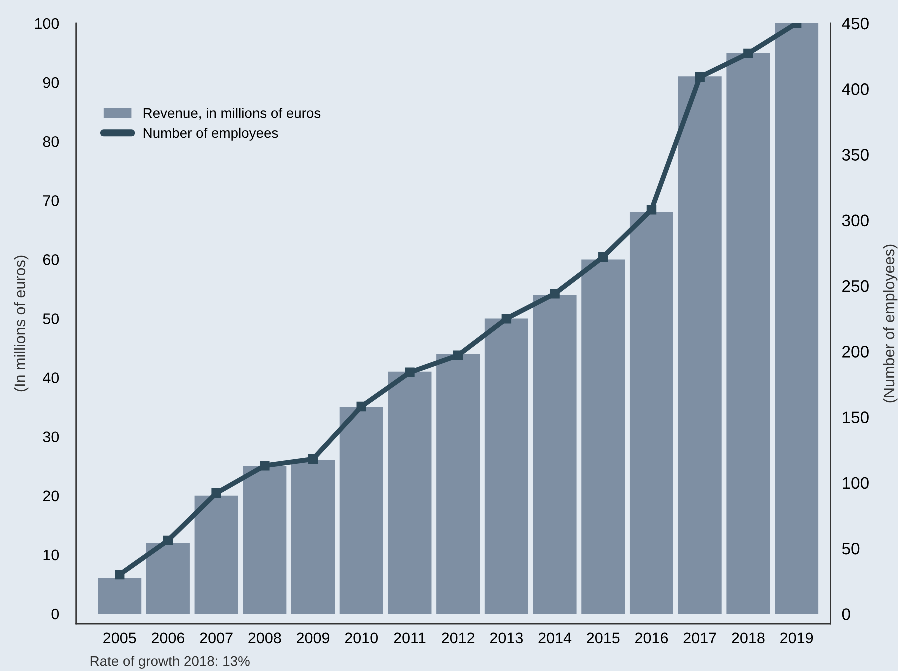 The image size is (898, 671). Describe the element at coordinates (856, 483) in the screenshot. I see `y2-tick-label: 100` at that location.